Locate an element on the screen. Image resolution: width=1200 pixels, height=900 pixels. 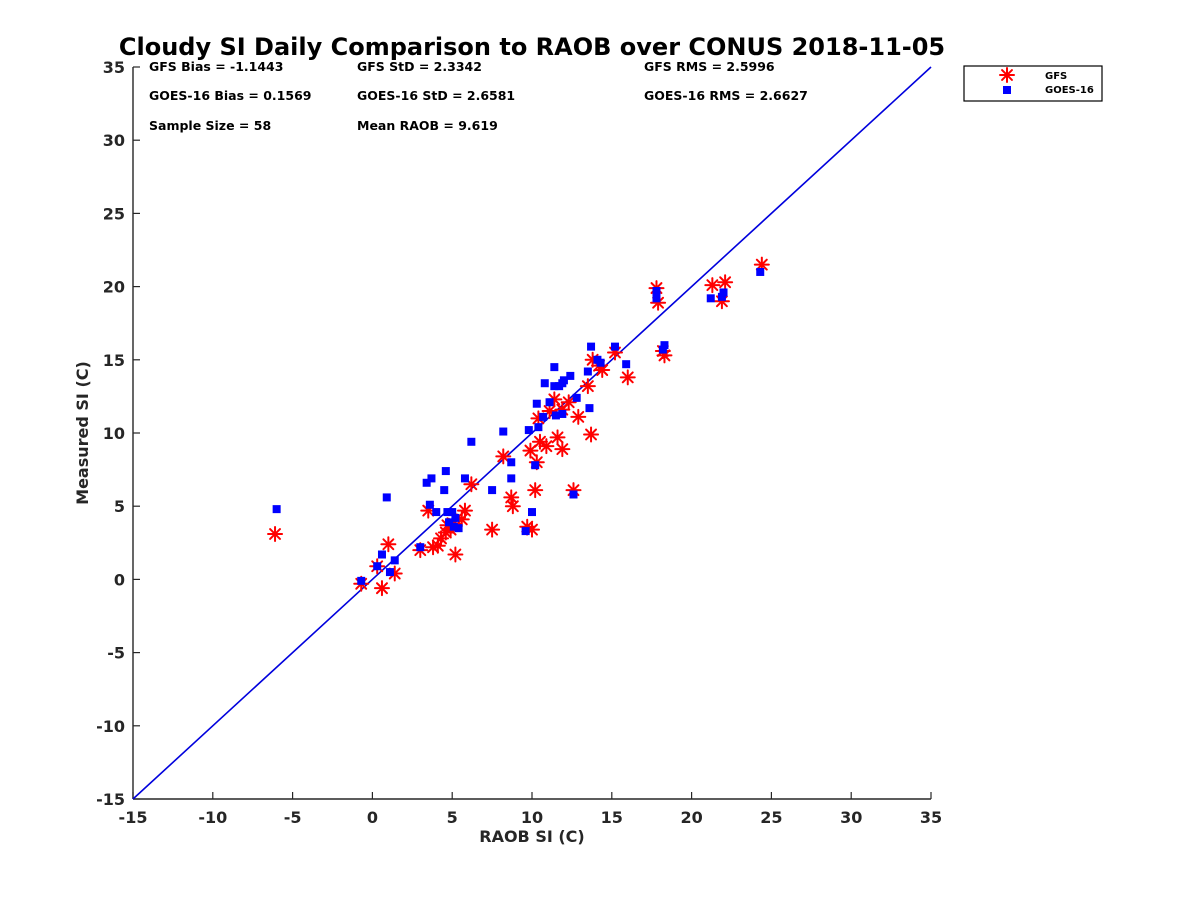
x-tick-label: 0 is located at coordinates (372, 817).